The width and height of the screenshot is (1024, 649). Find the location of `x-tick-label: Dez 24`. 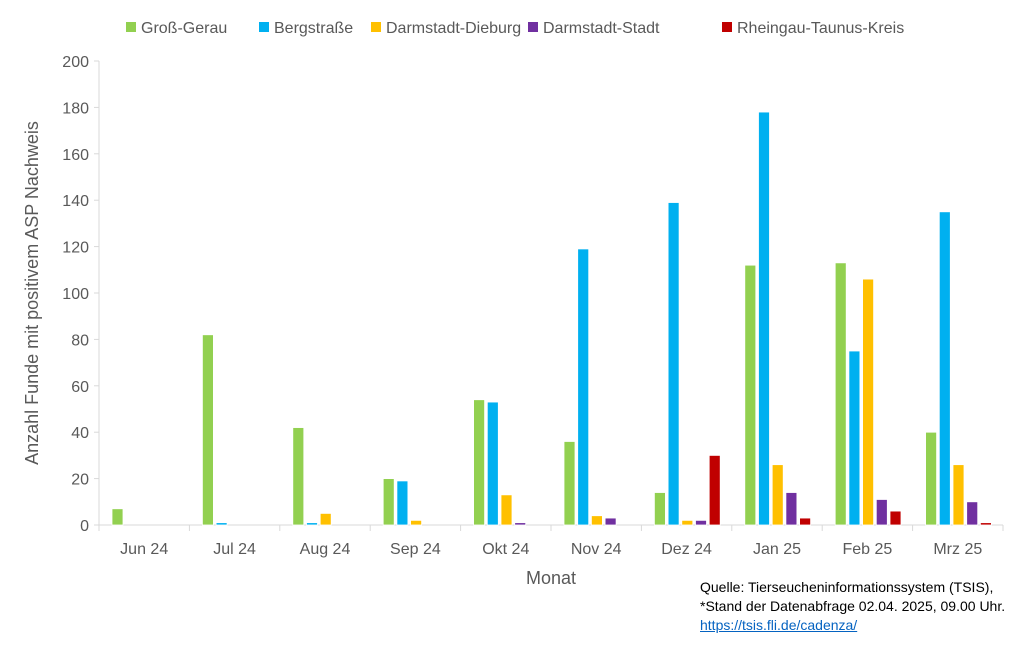

x-tick-label: Dez 24 is located at coordinates (686, 549).